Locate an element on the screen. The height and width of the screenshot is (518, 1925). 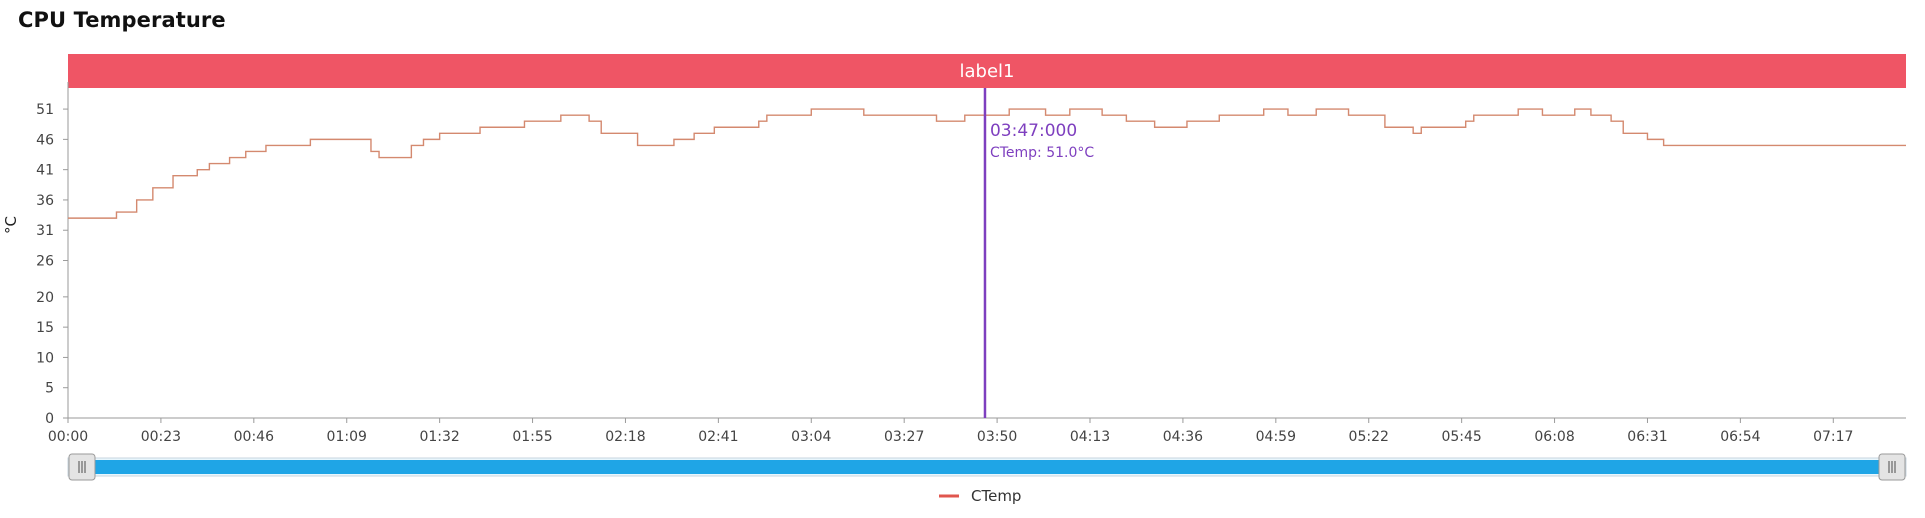
y-tick-label: 51 is located at coordinates (45, 110).